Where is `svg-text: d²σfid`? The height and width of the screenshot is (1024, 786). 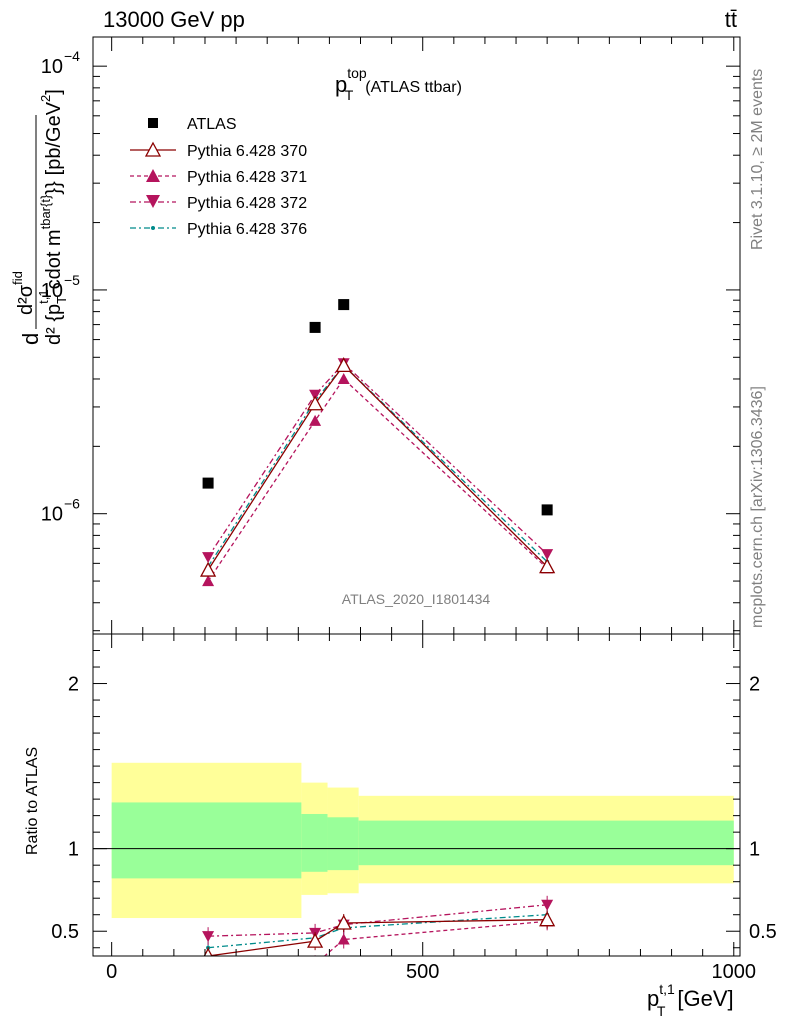 svg-text: d²σfid is located at coordinates (23, 293).